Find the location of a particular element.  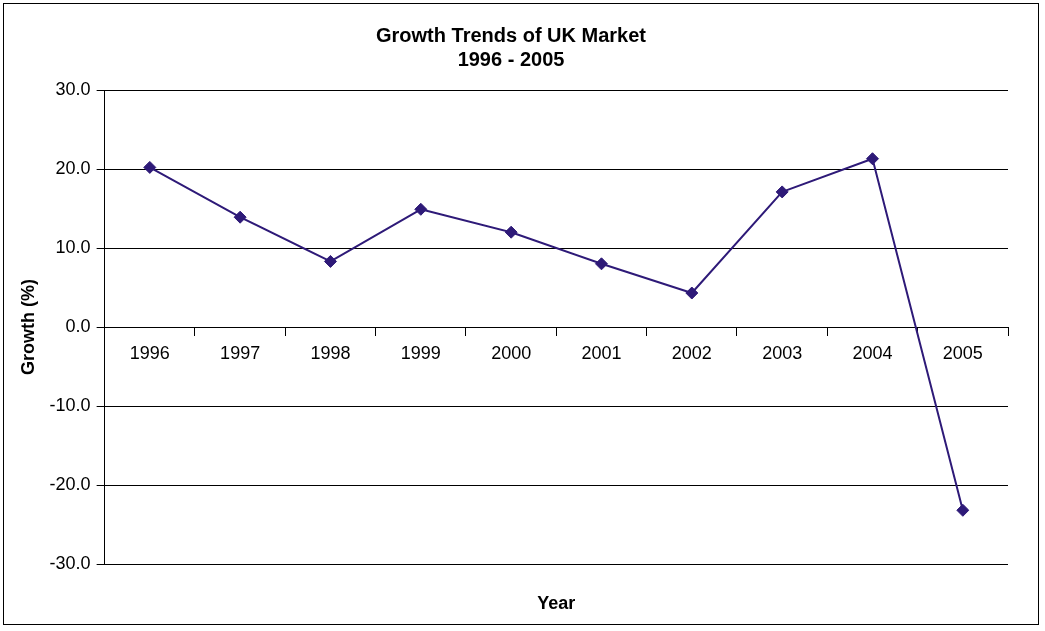

x-tick-label: 2002 is located at coordinates (691, 352).